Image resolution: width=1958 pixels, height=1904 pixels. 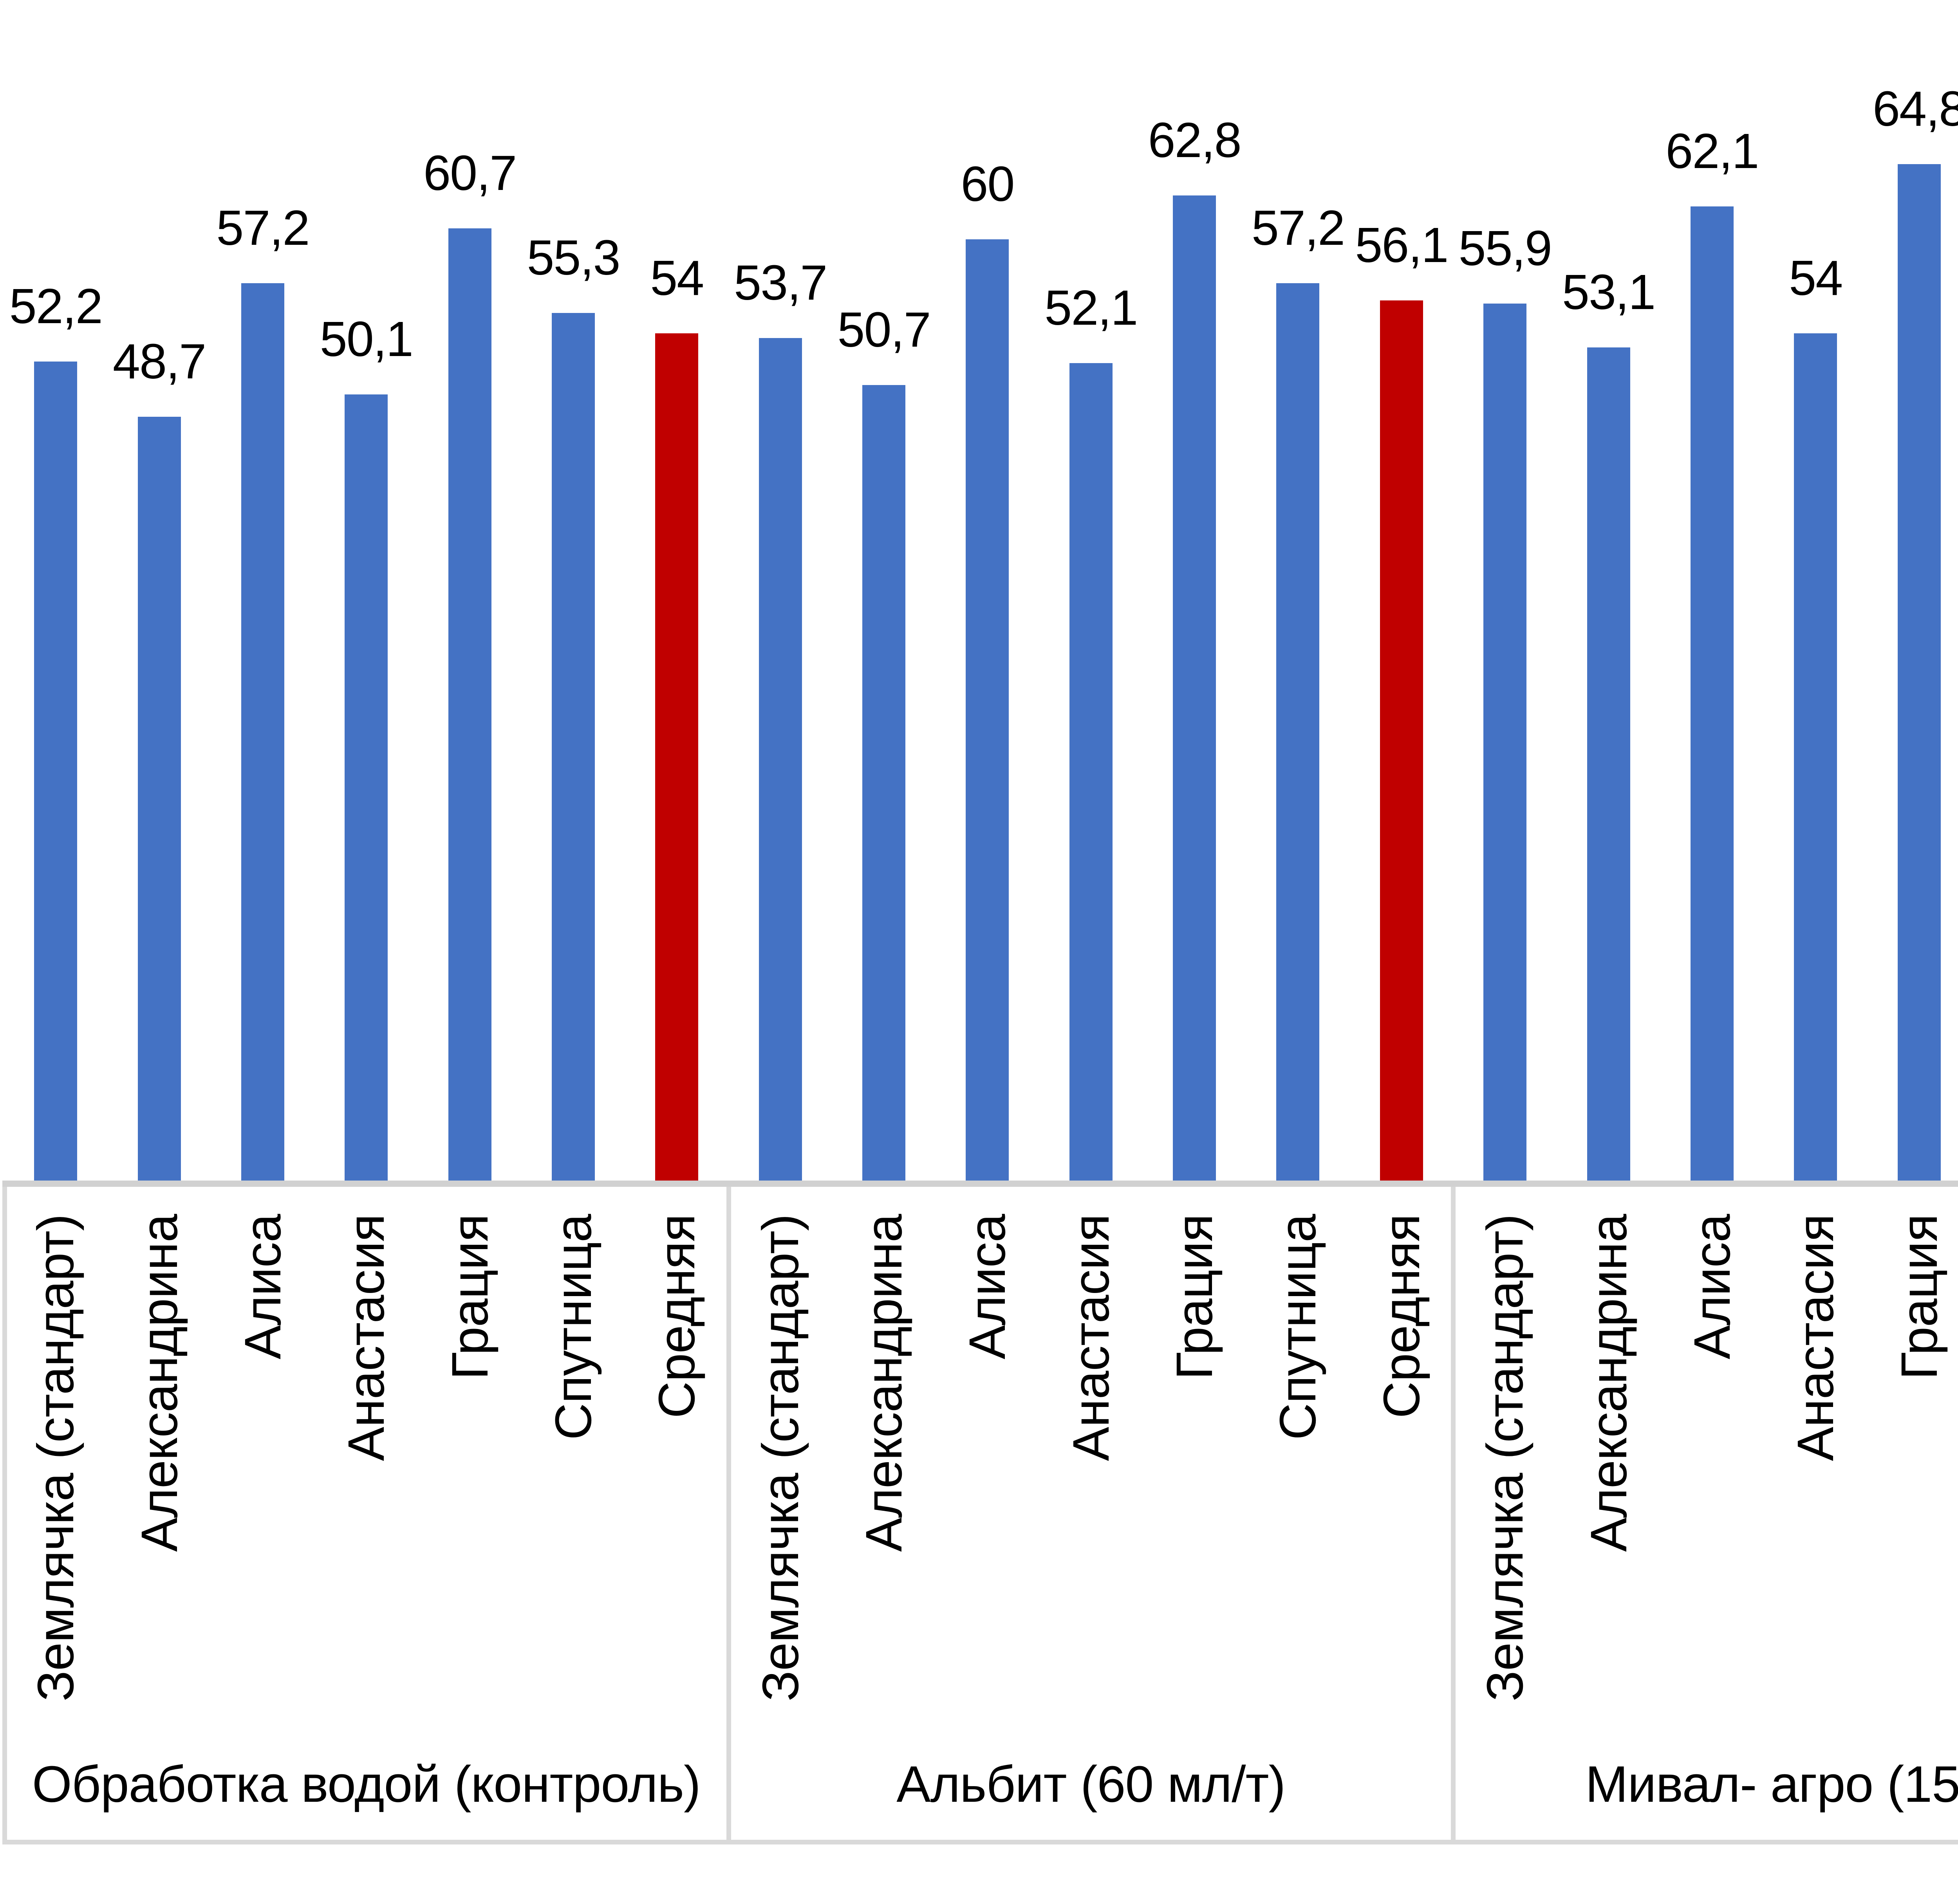 I want to click on axis-table-bottom-border, so click(x=980, y=1842).